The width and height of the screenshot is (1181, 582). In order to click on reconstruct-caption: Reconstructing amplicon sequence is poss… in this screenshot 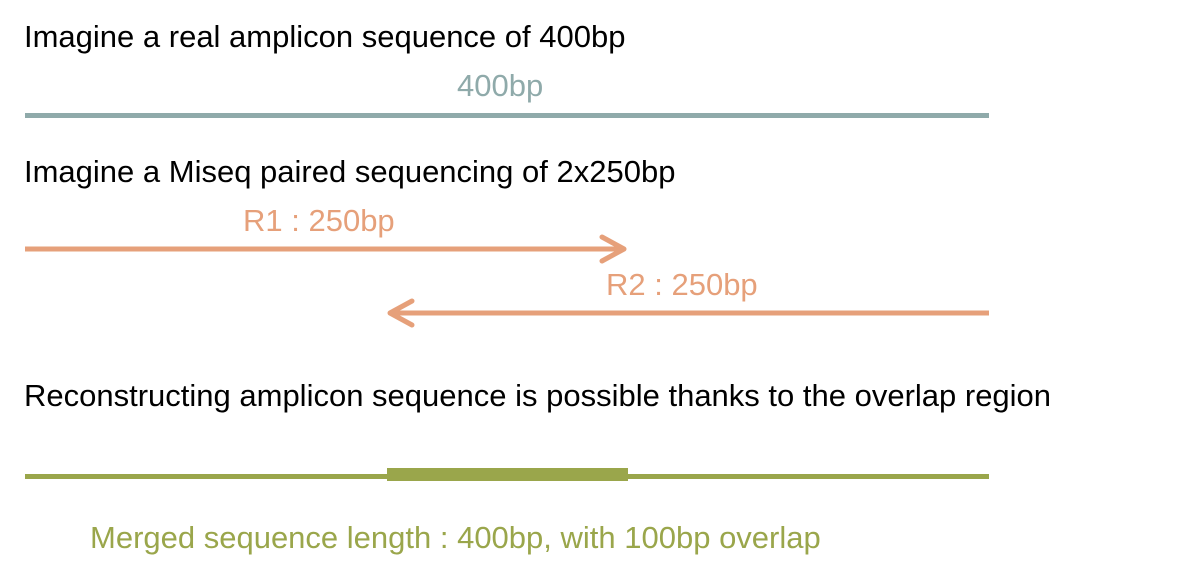, I will do `click(538, 395)`.